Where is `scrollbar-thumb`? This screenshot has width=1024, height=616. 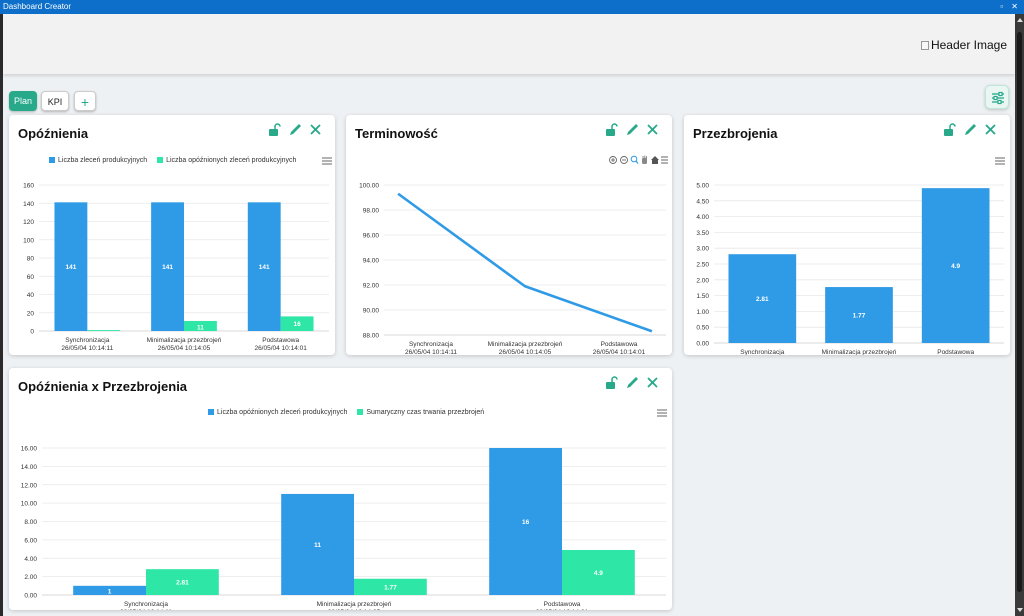
scrollbar-thumb is located at coordinates (1019, 312).